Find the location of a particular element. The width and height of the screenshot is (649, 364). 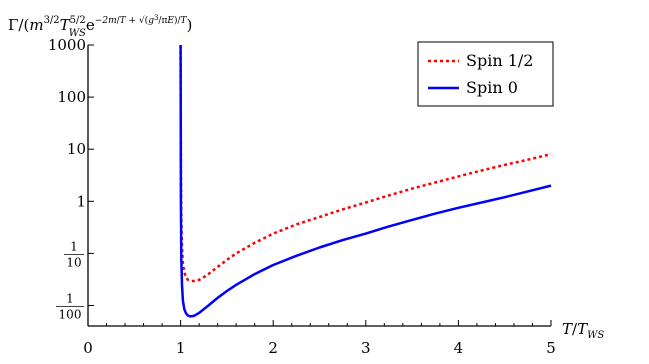

x-axis-label: T/TWS is located at coordinates (583, 330).